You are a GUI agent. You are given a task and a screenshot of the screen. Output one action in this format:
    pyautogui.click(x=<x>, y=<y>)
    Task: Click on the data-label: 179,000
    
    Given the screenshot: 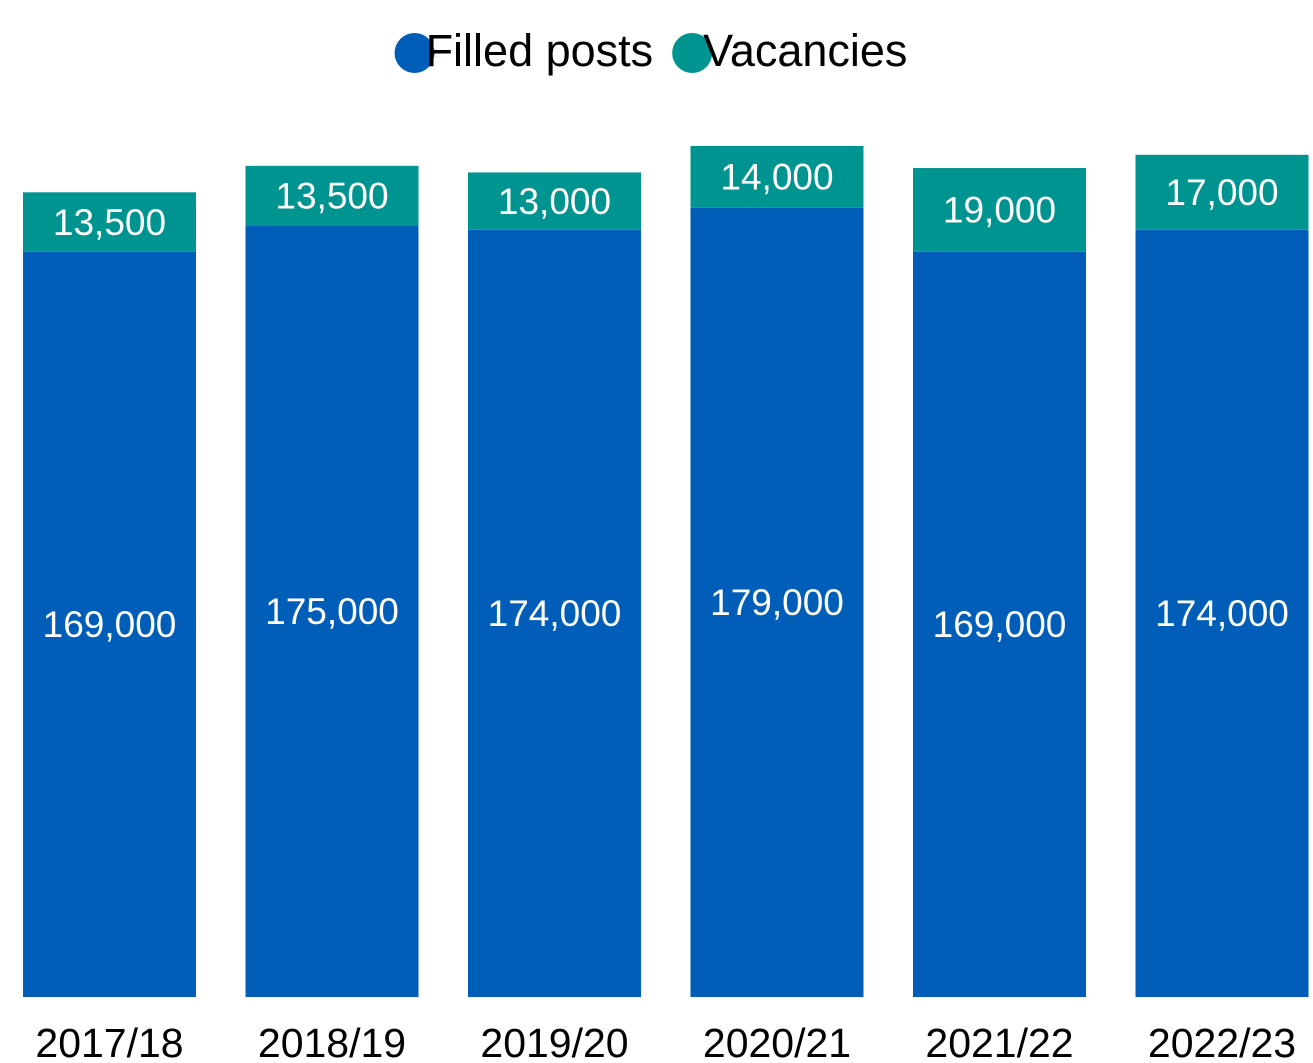 What is the action you would take?
    pyautogui.click(x=777, y=602)
    